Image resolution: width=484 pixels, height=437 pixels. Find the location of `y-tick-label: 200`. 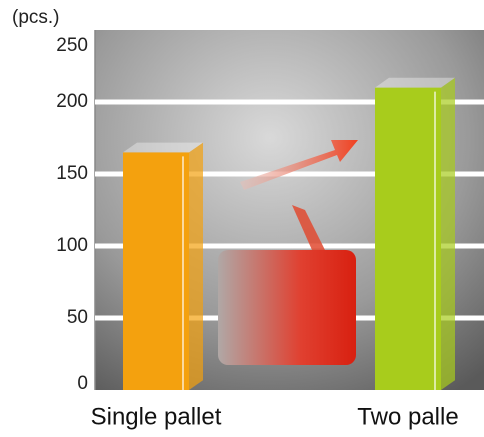

y-tick-label: 200 is located at coordinates (72, 101).